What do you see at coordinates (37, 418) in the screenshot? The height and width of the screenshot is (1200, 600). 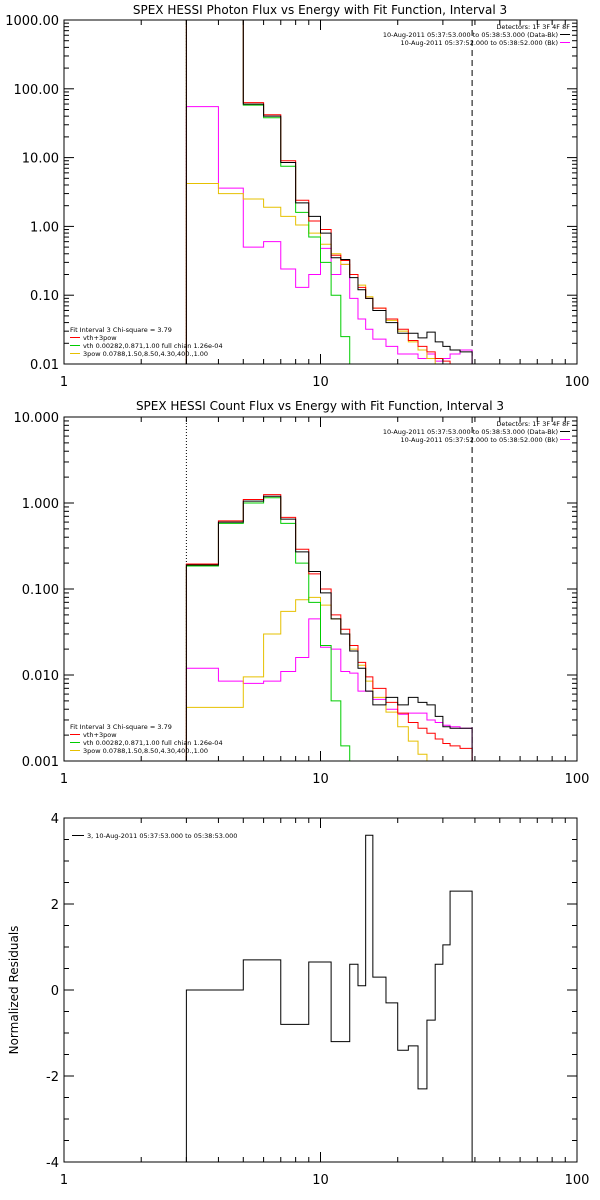 I see `y-tick-label: 10.000` at bounding box center [37, 418].